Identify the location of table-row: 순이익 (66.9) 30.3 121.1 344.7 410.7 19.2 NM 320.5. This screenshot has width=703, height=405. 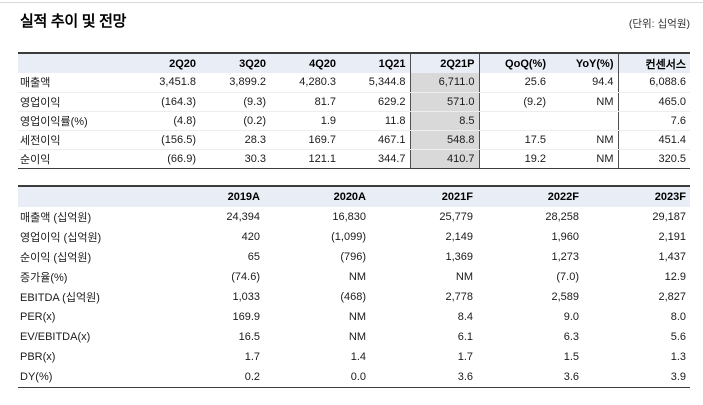
(354, 159).